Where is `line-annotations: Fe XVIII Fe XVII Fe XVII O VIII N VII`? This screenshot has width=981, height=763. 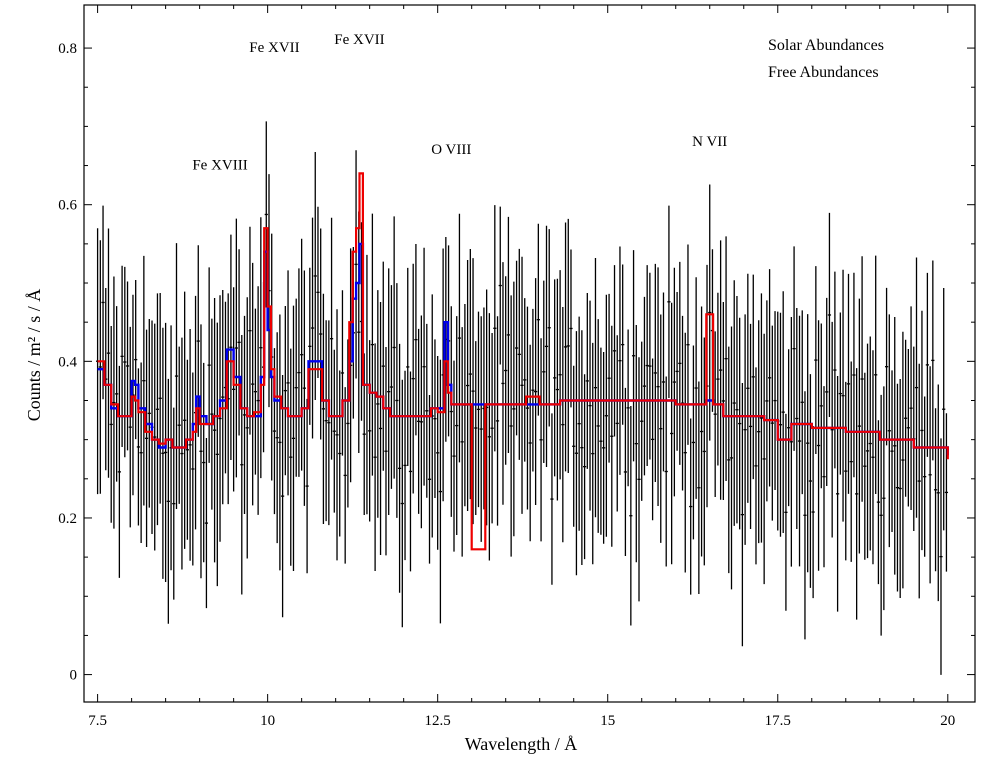
line-annotations: Fe XVIII Fe XVII Fe XVII O VIII N VII is located at coordinates (459, 102).